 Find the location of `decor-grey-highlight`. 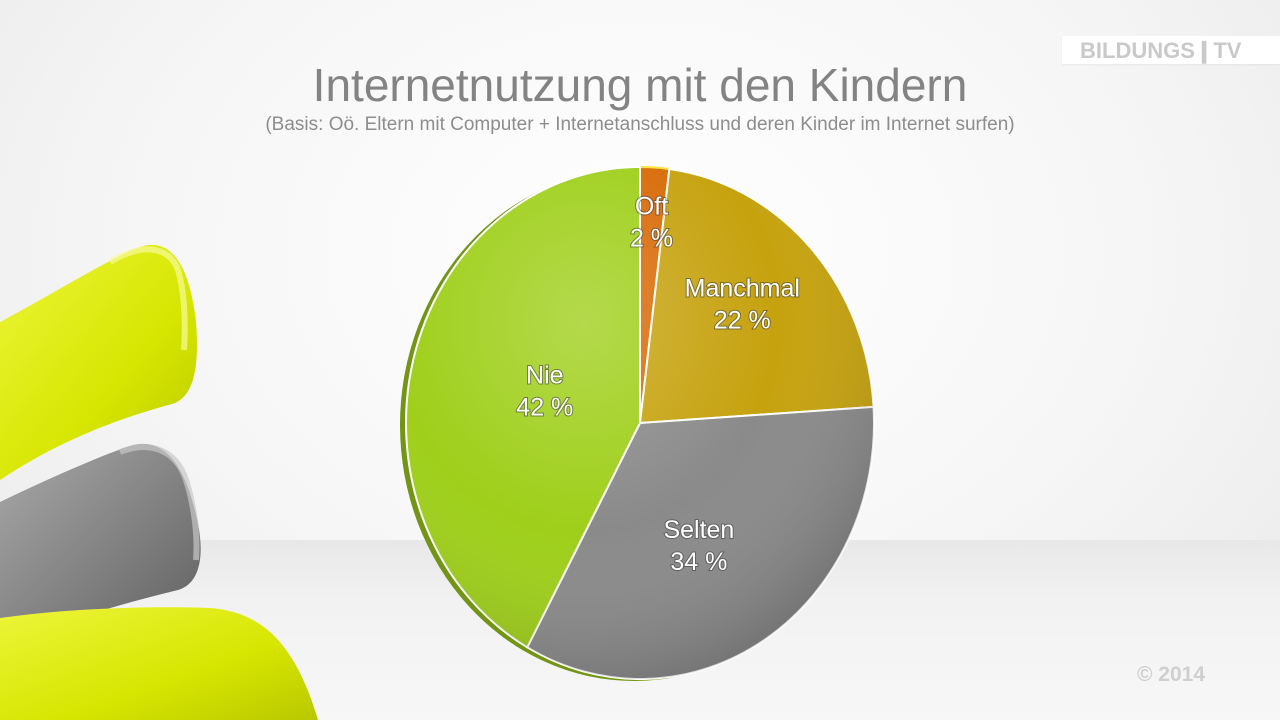

decor-grey-highlight is located at coordinates (159, 502).